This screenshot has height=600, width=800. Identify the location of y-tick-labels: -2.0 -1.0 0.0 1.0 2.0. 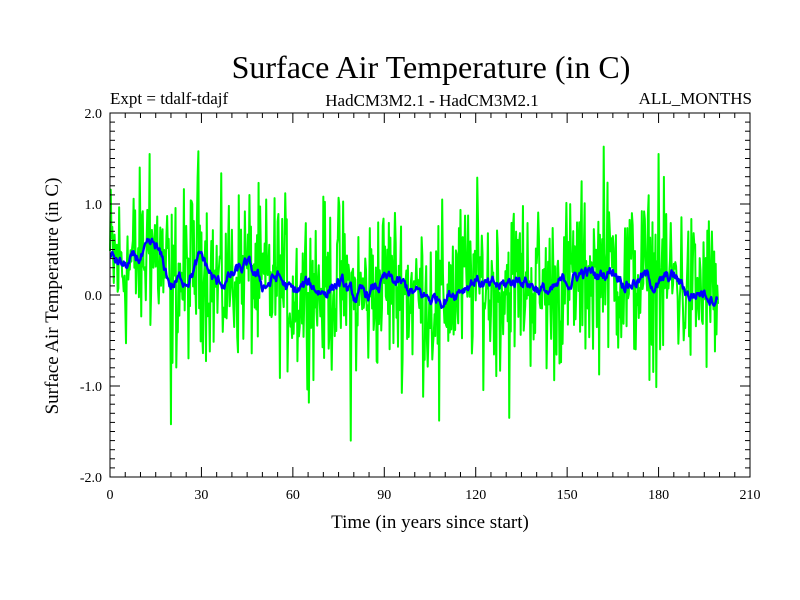
(91, 296).